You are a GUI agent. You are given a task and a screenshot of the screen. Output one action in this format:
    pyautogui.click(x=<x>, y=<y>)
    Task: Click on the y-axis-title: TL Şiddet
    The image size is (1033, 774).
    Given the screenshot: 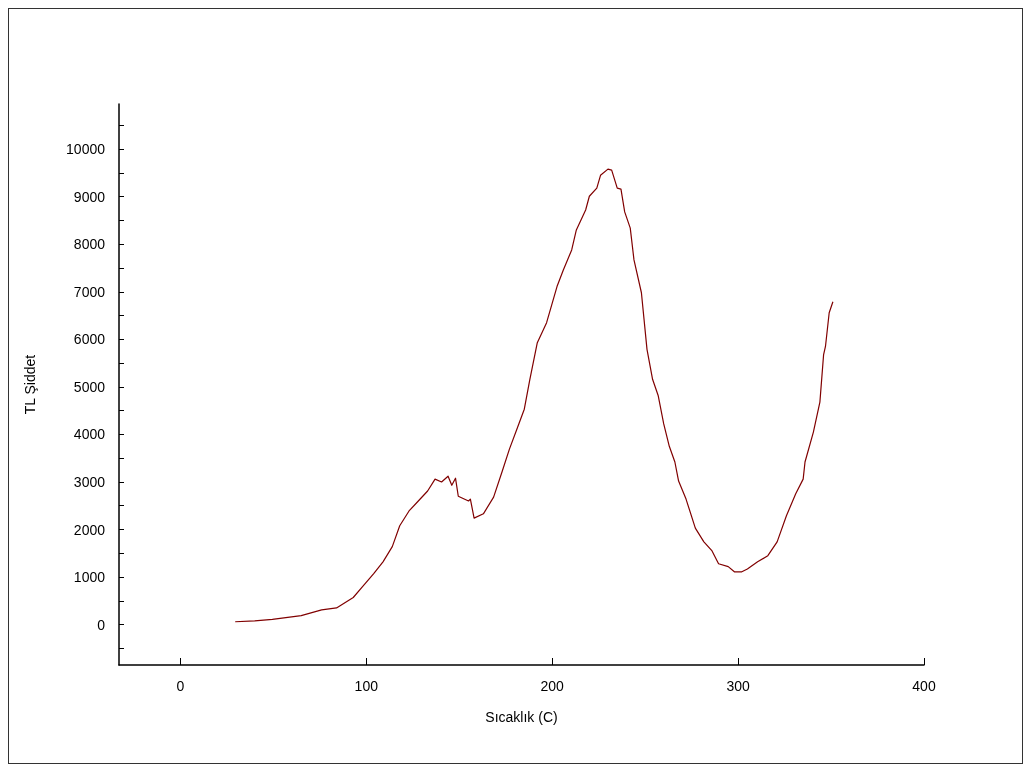 What is the action you would take?
    pyautogui.click(x=30, y=384)
    